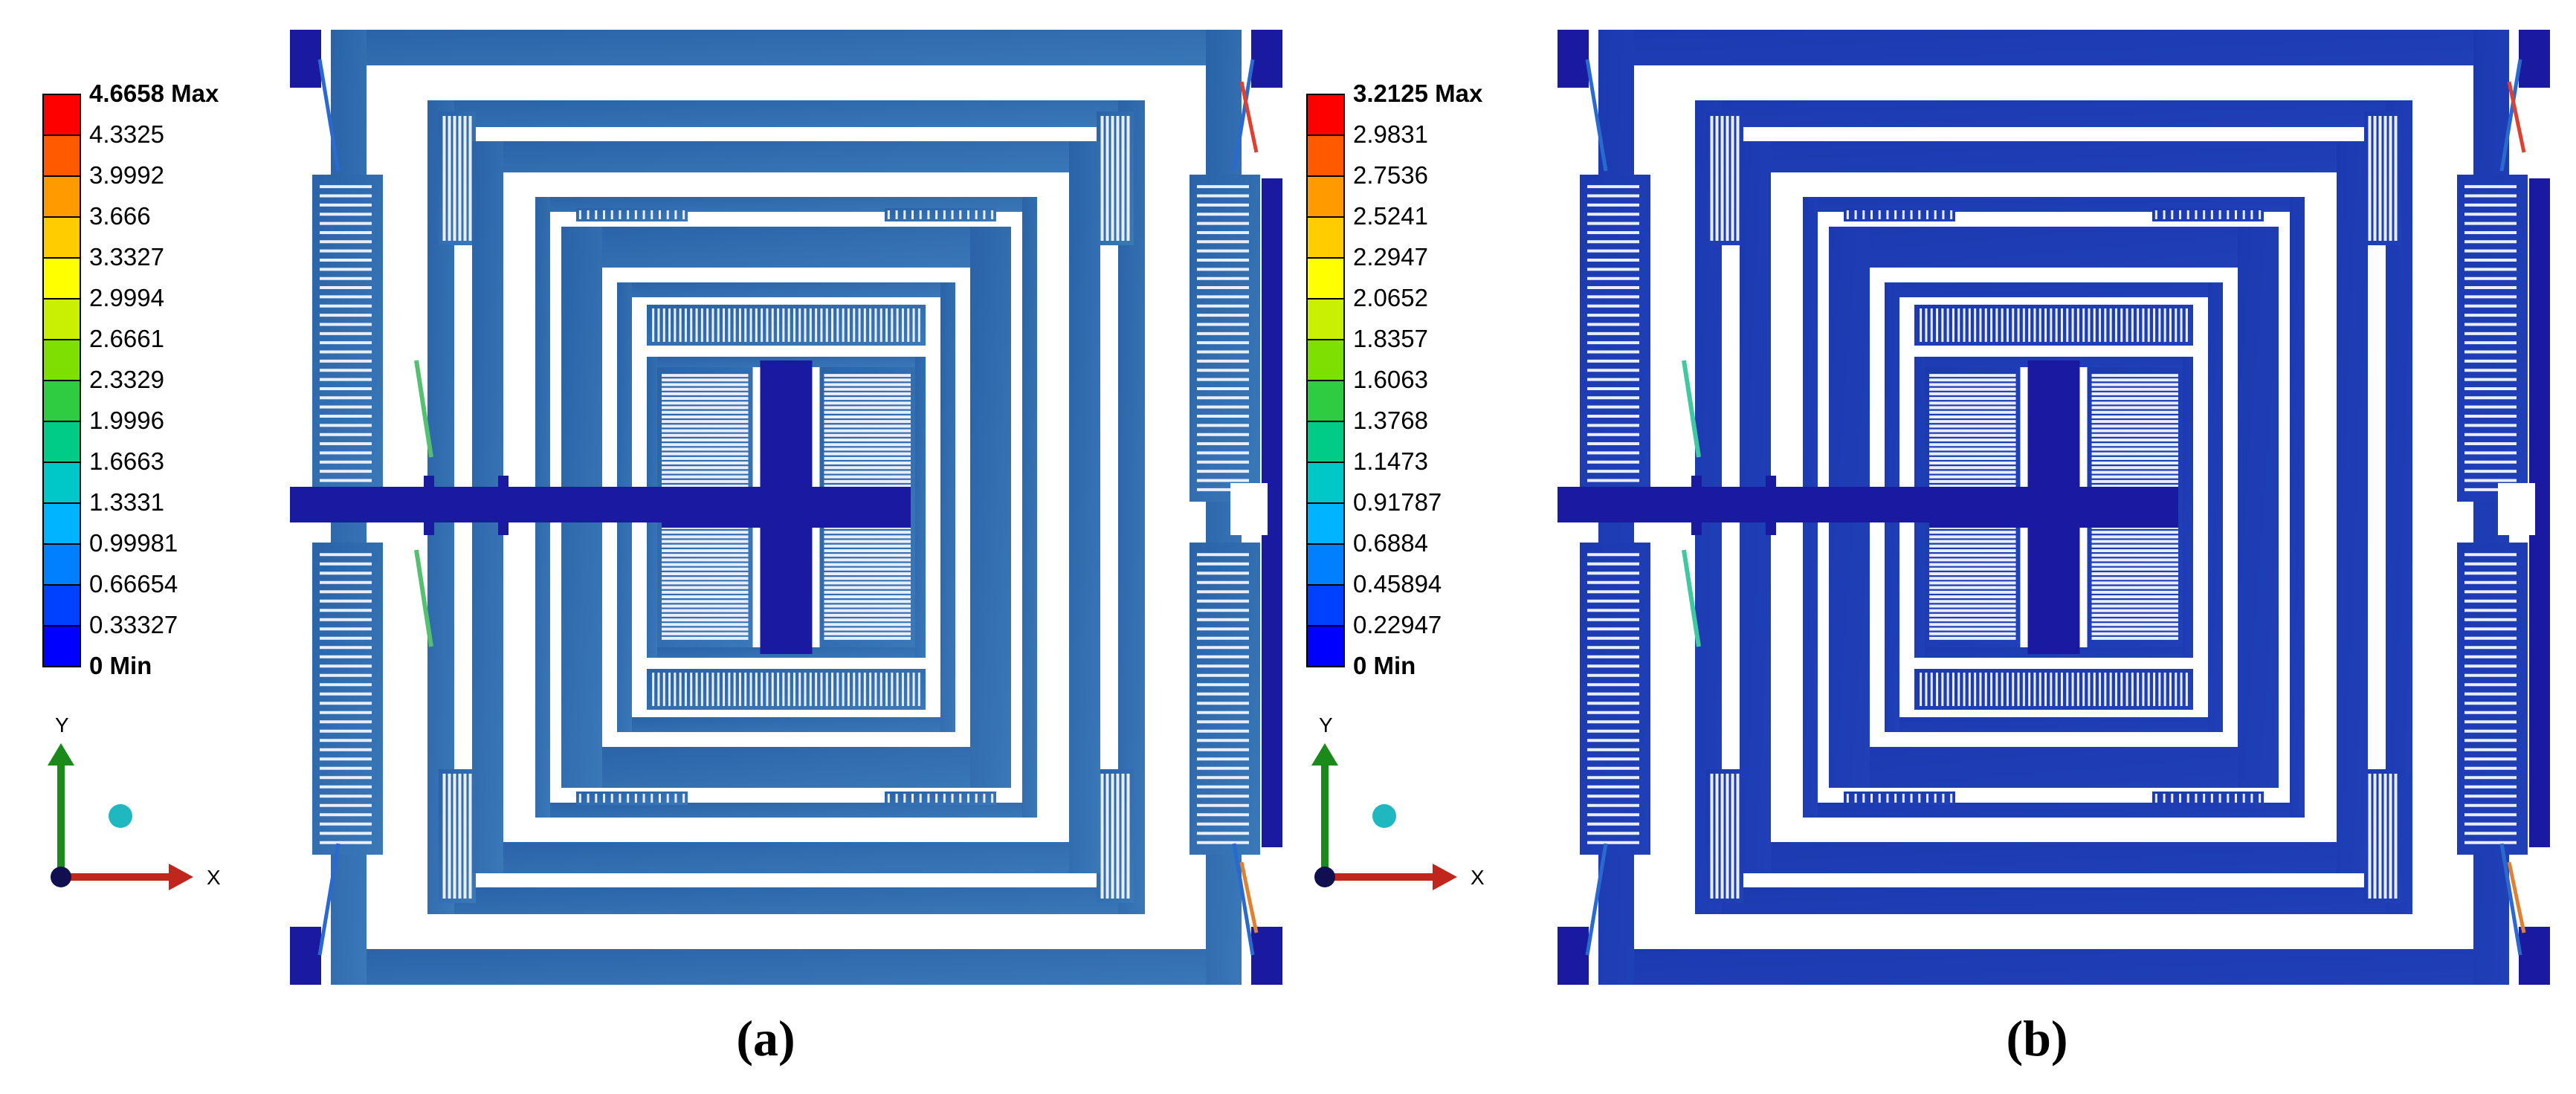 This screenshot has width=2576, height=1094. I want to click on legend-label: 1.8357, so click(1390, 338).